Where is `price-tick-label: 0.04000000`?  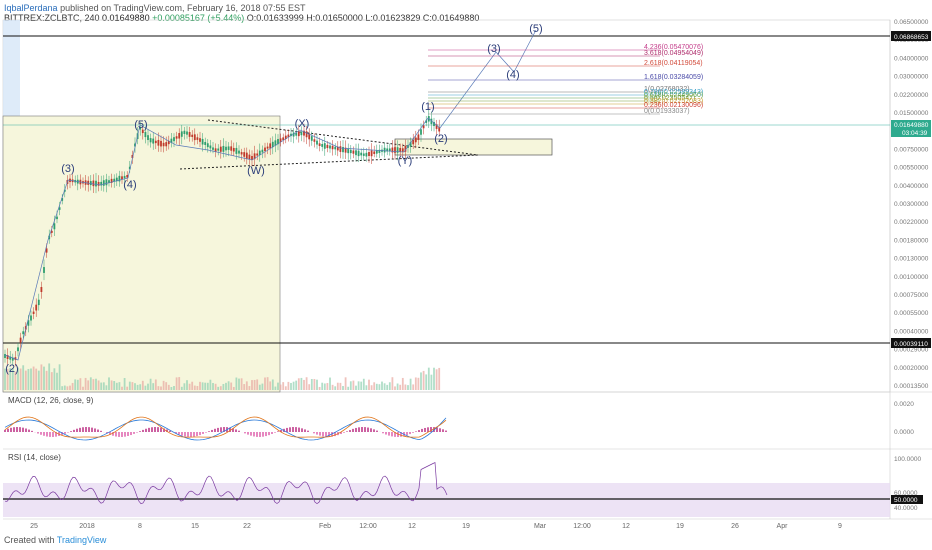 price-tick-label: 0.04000000 is located at coordinates (911, 58).